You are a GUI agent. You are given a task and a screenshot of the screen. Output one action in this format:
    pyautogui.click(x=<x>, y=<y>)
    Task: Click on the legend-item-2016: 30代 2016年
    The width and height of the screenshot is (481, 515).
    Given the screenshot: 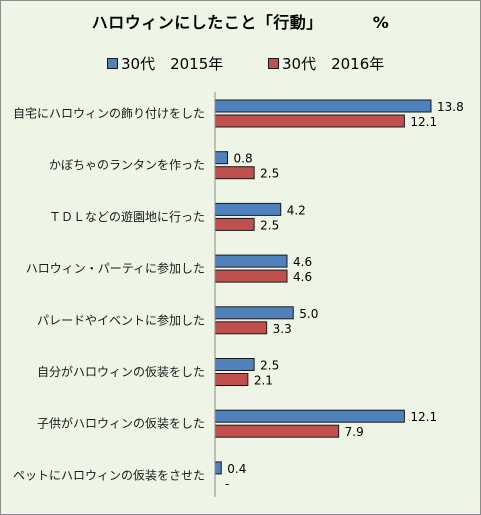 What is the action you would take?
    pyautogui.click(x=326, y=63)
    